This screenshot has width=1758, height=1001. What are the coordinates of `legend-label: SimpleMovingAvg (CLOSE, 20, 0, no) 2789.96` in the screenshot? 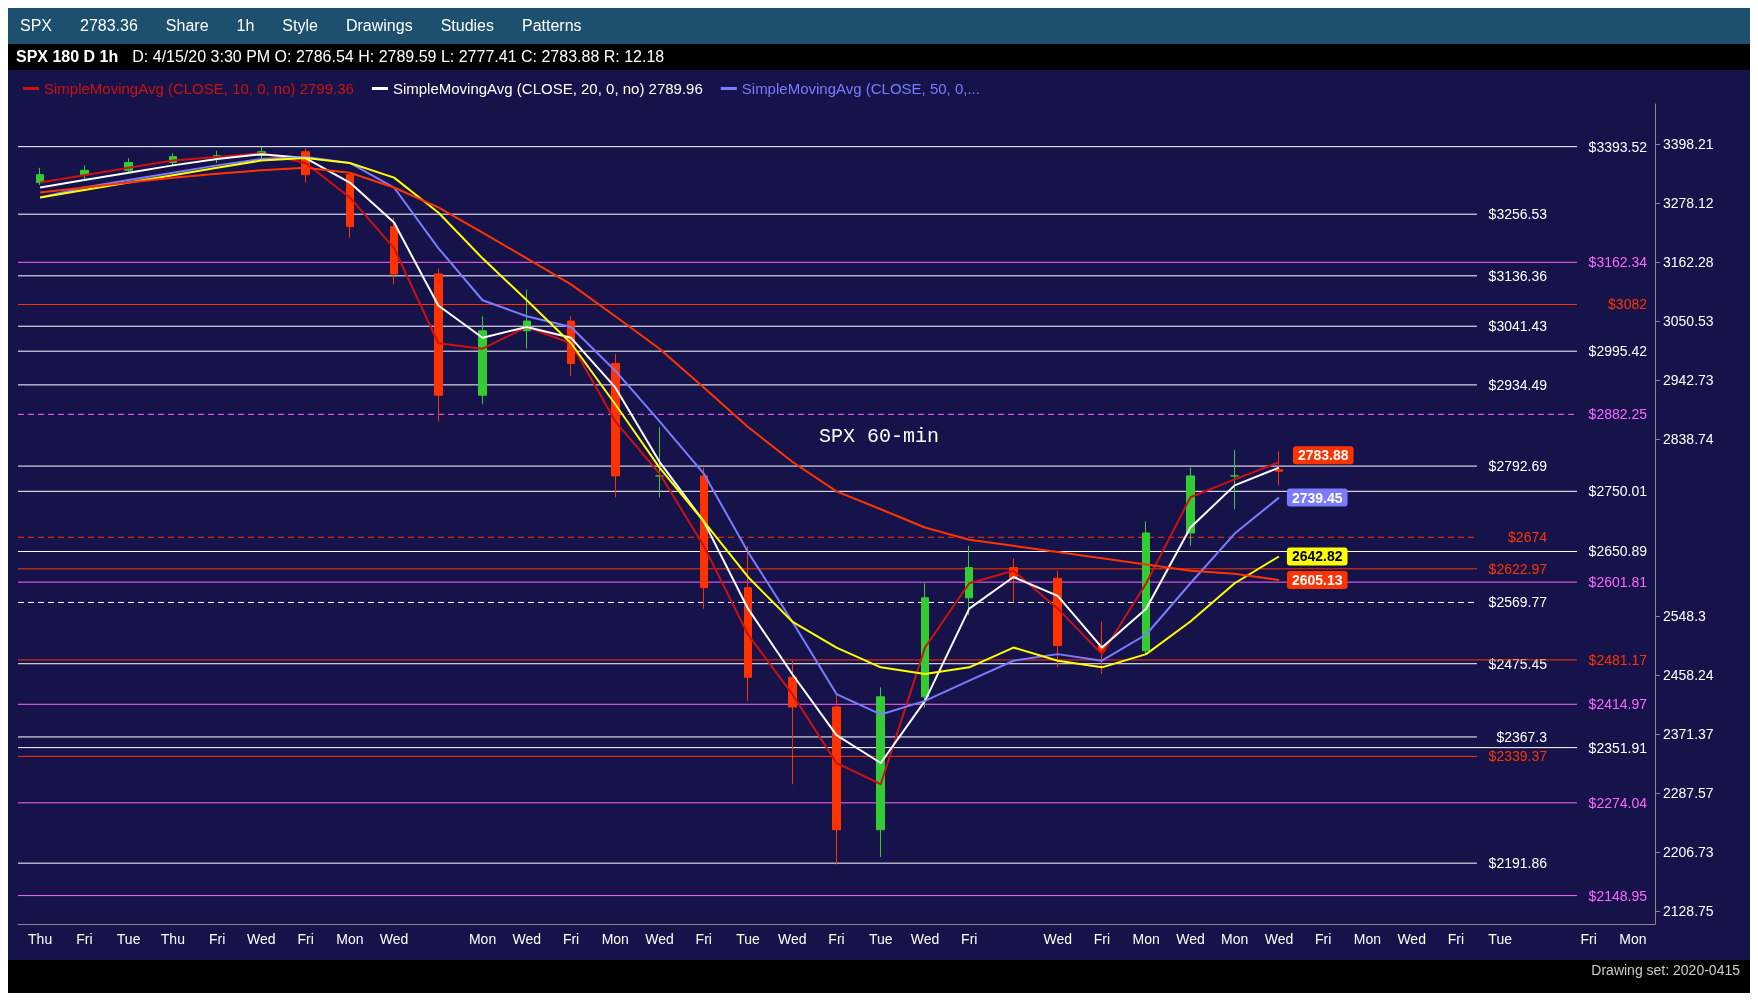 It's located at (547, 88).